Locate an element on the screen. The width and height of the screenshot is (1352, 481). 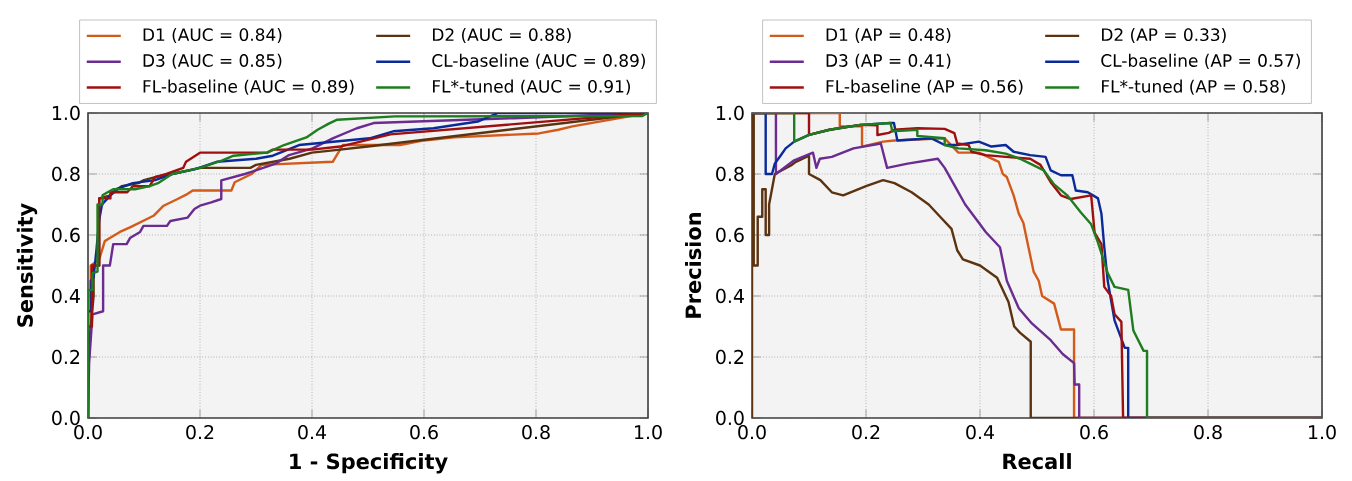
legend-label: D1 (AUC = 0.84) is located at coordinates (212, 35).